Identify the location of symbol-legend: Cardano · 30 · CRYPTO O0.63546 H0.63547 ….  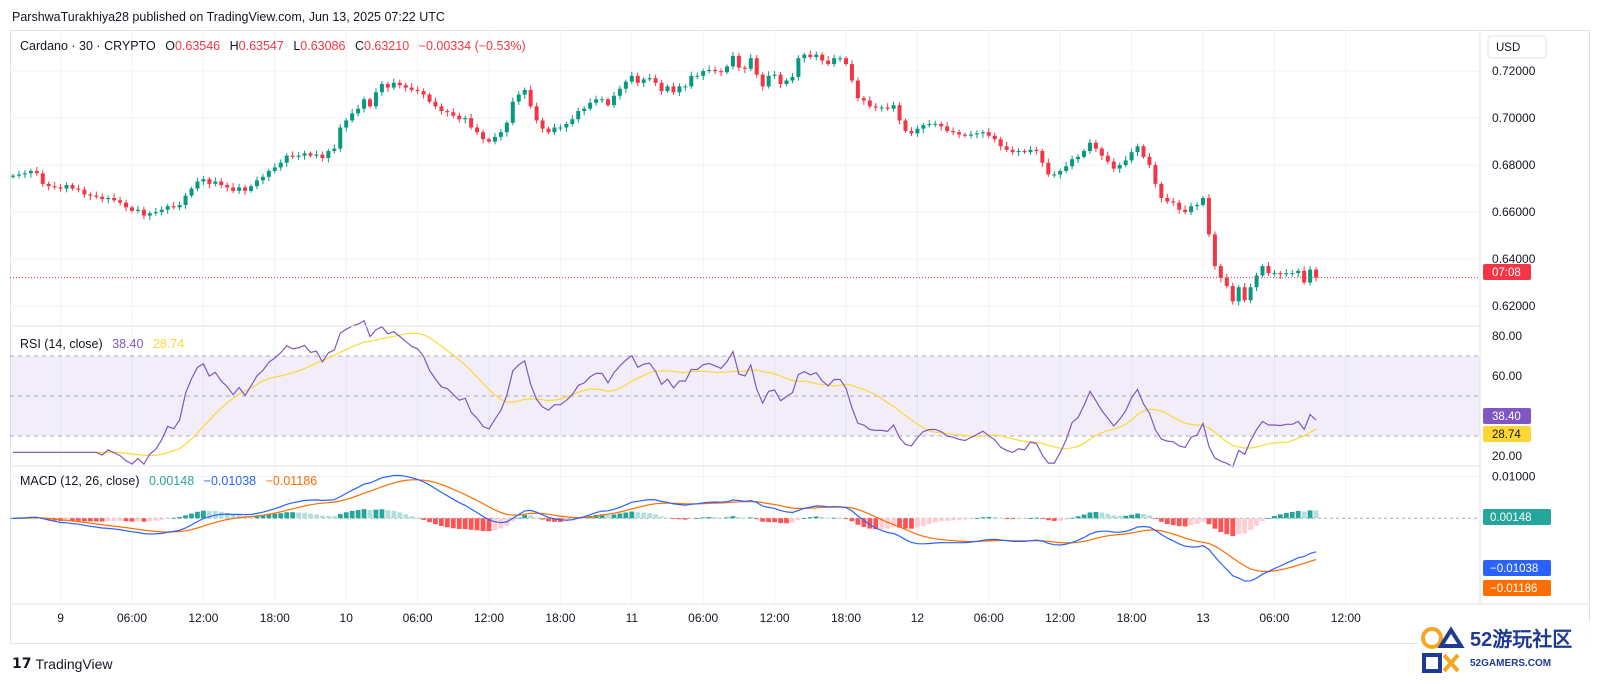
(273, 46).